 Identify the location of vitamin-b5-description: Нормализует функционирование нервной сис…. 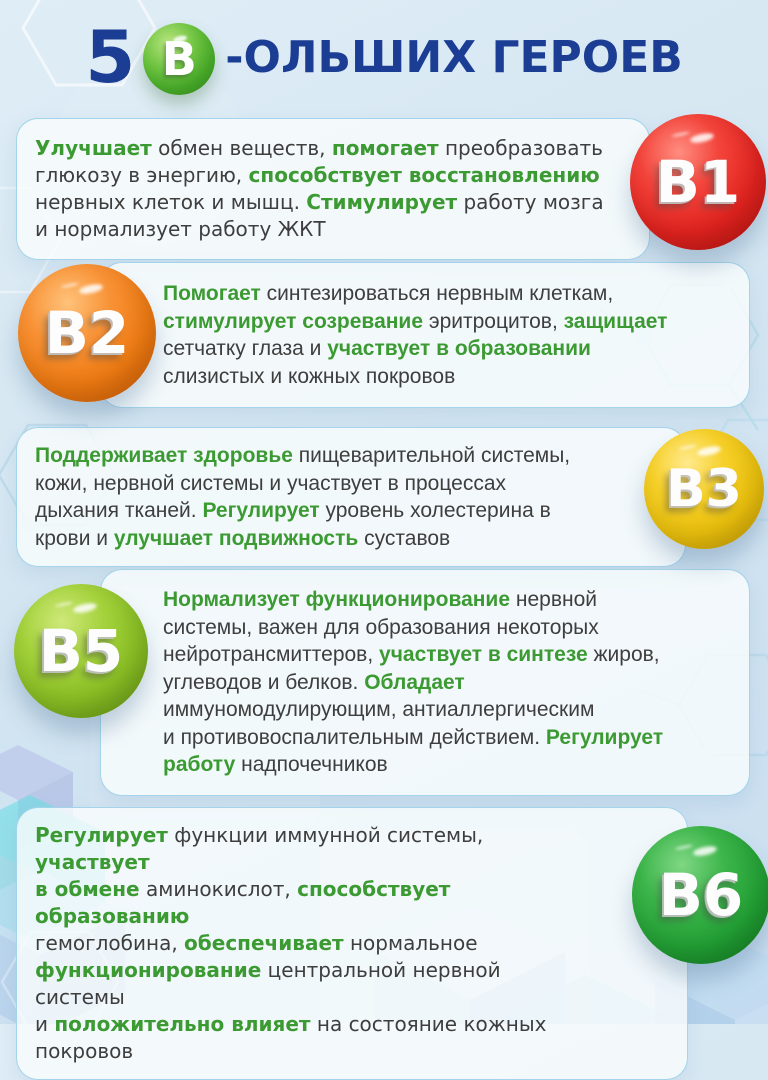
(446, 682).